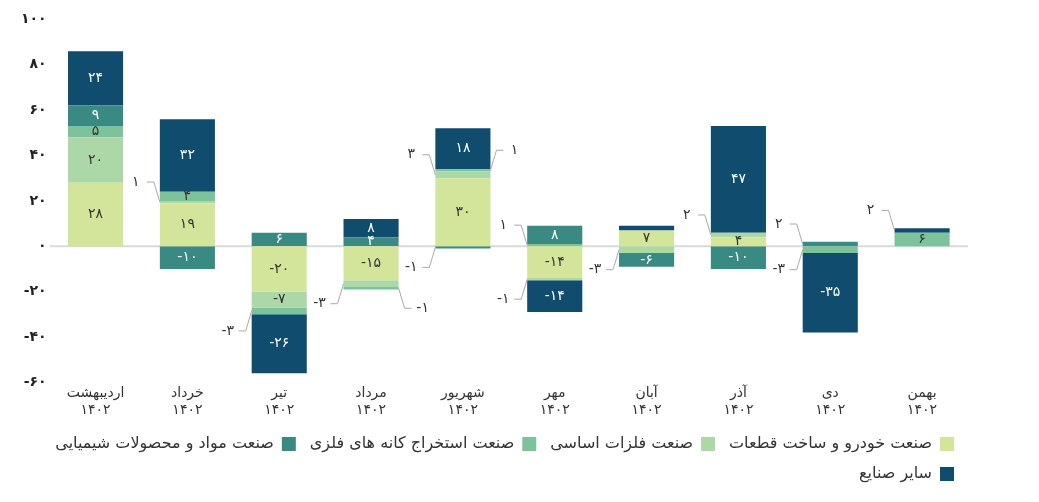 Image resolution: width=1039 pixels, height=502 pixels. Describe the element at coordinates (554, 401) in the screenshot. I see `x-tick-label: مهر ۱۴۰۲` at that location.